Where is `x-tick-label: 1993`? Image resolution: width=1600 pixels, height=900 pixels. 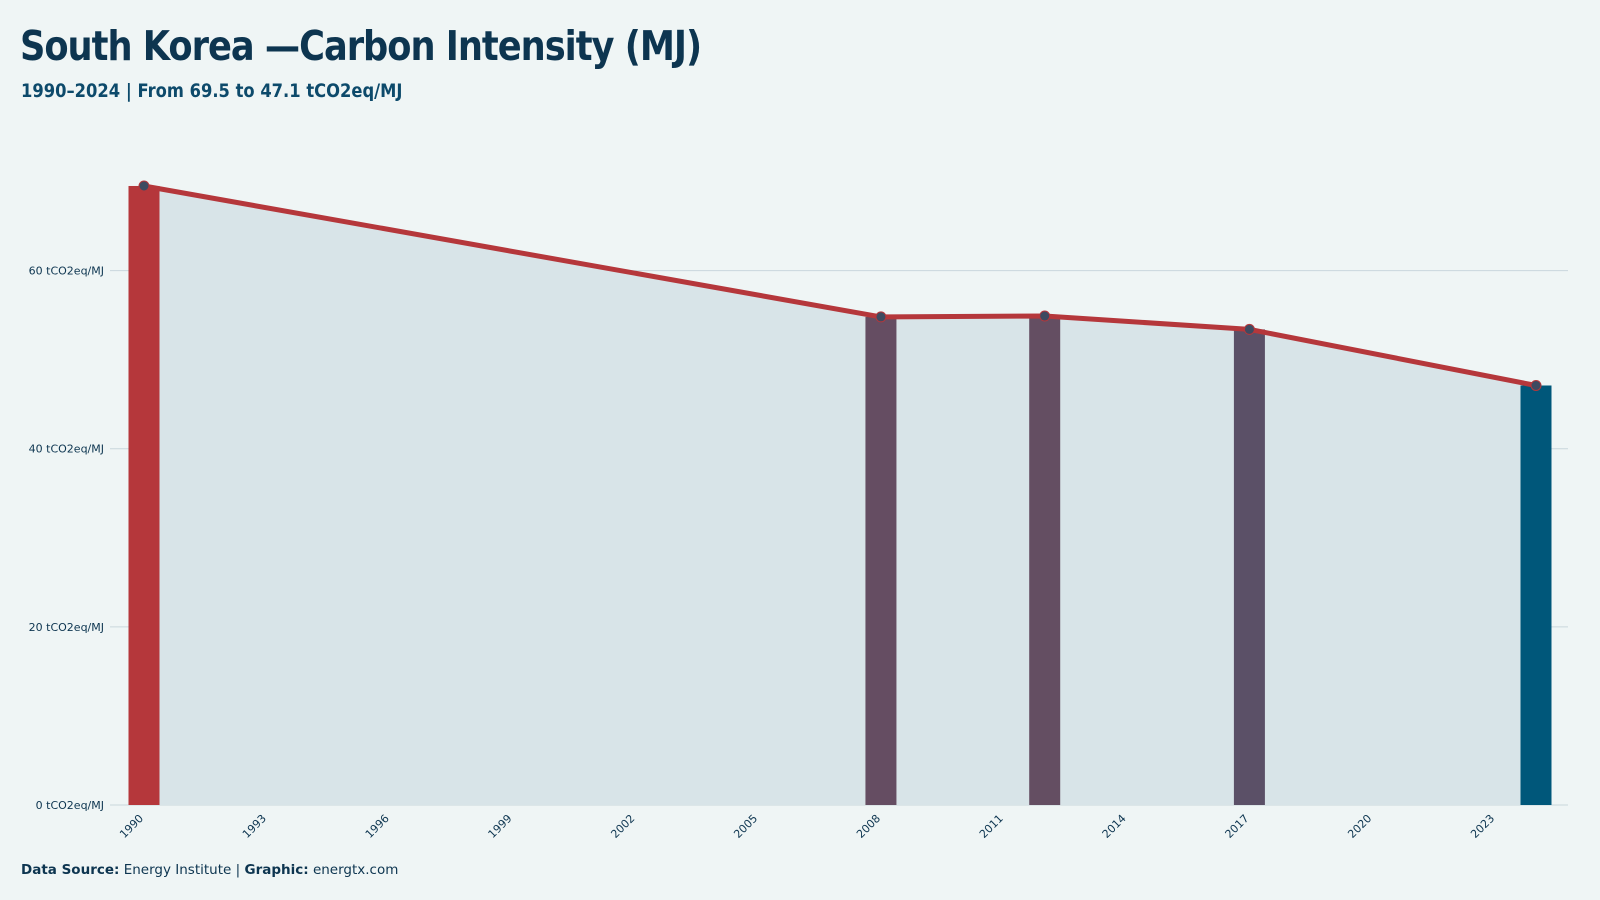
x-tick-label: 1993 is located at coordinates (254, 826).